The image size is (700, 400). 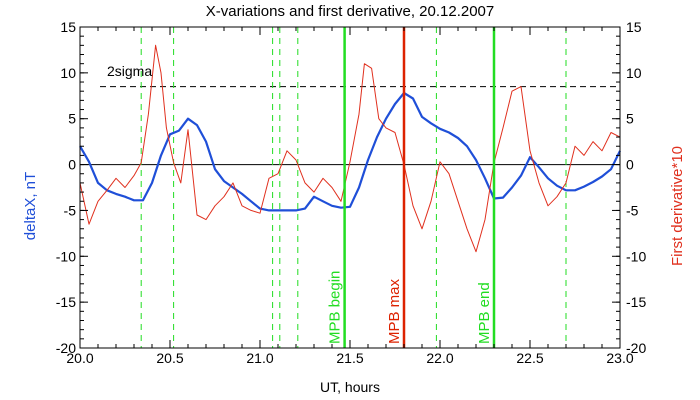 I want to click on y-tick-label-right: -5, so click(x=632, y=210).